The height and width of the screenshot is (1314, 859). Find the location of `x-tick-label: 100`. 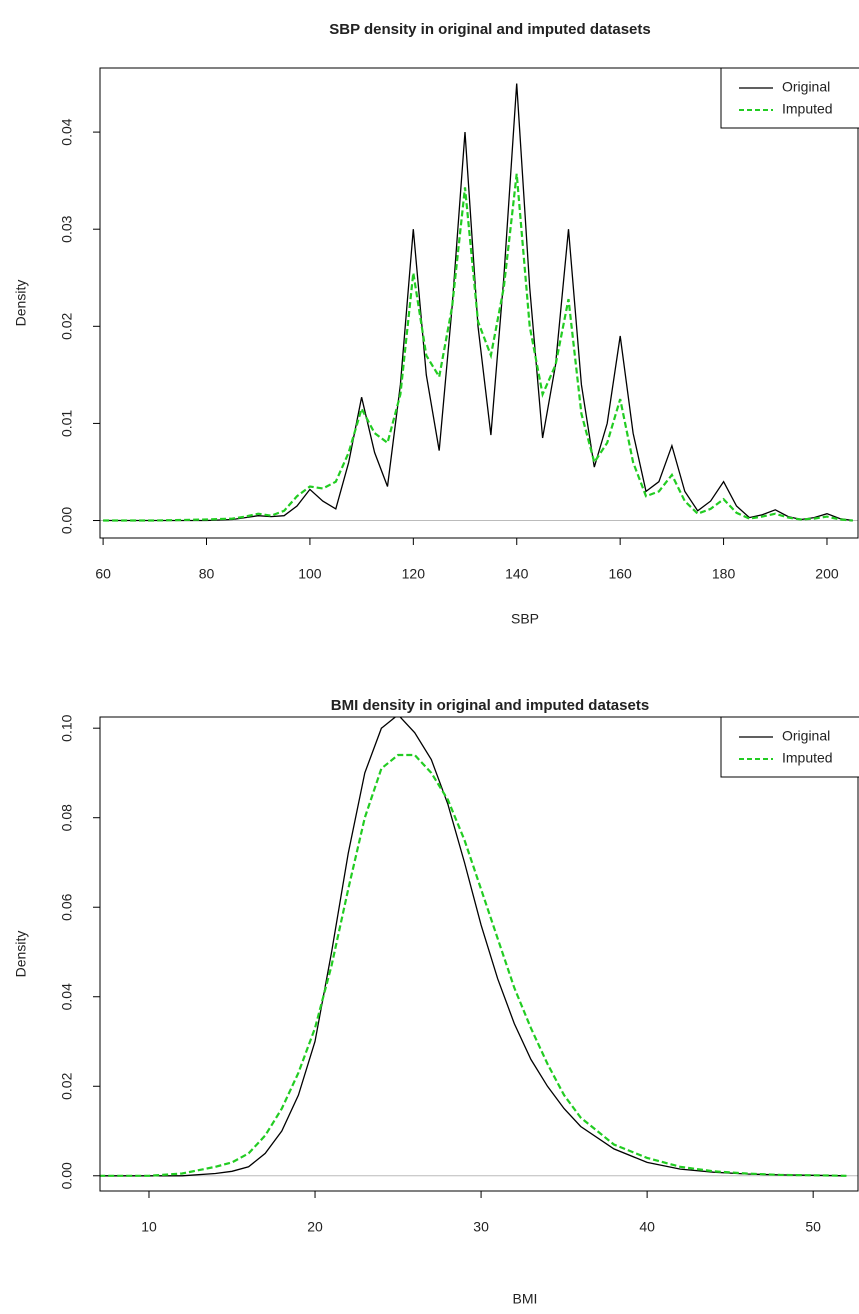

x-tick-label: 100 is located at coordinates (310, 574).